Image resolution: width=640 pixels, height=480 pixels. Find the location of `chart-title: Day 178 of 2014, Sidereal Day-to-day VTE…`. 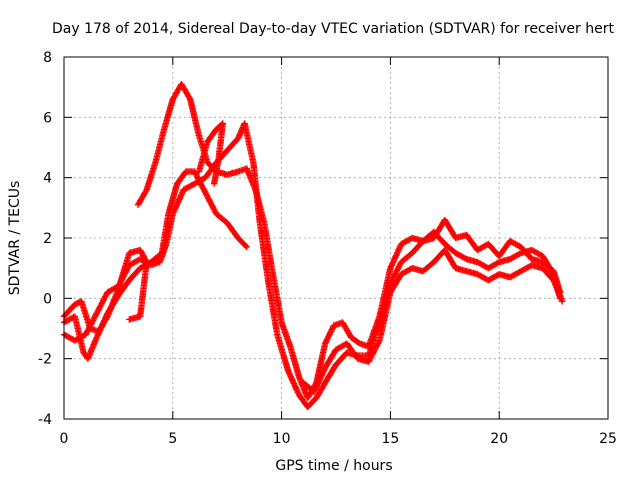

chart-title: Day 178 of 2014, Sidereal Day-to-day VTE… is located at coordinates (333, 29).